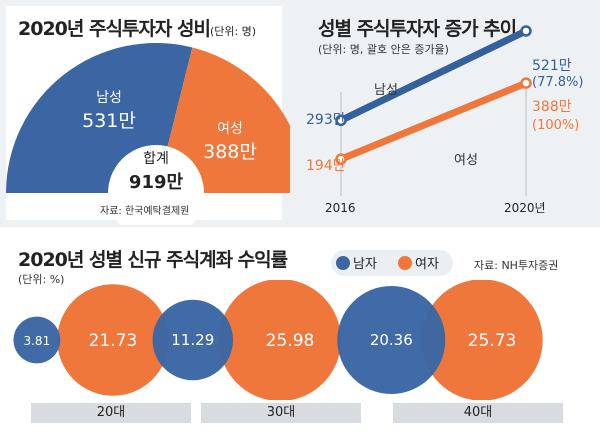  What do you see at coordinates (405, 263) in the screenshot?
I see `legend-female-dot` at bounding box center [405, 263].